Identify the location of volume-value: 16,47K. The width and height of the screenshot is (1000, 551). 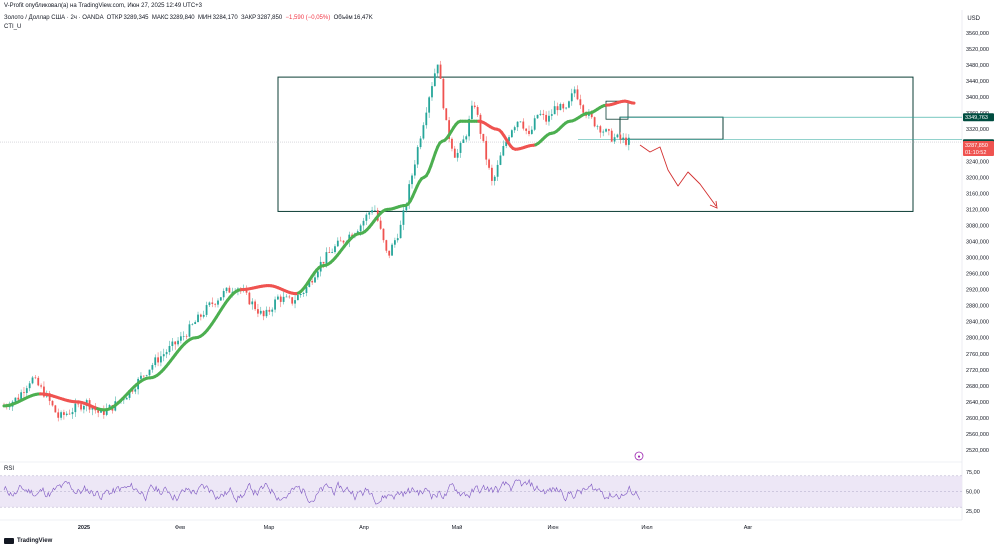
(363, 18).